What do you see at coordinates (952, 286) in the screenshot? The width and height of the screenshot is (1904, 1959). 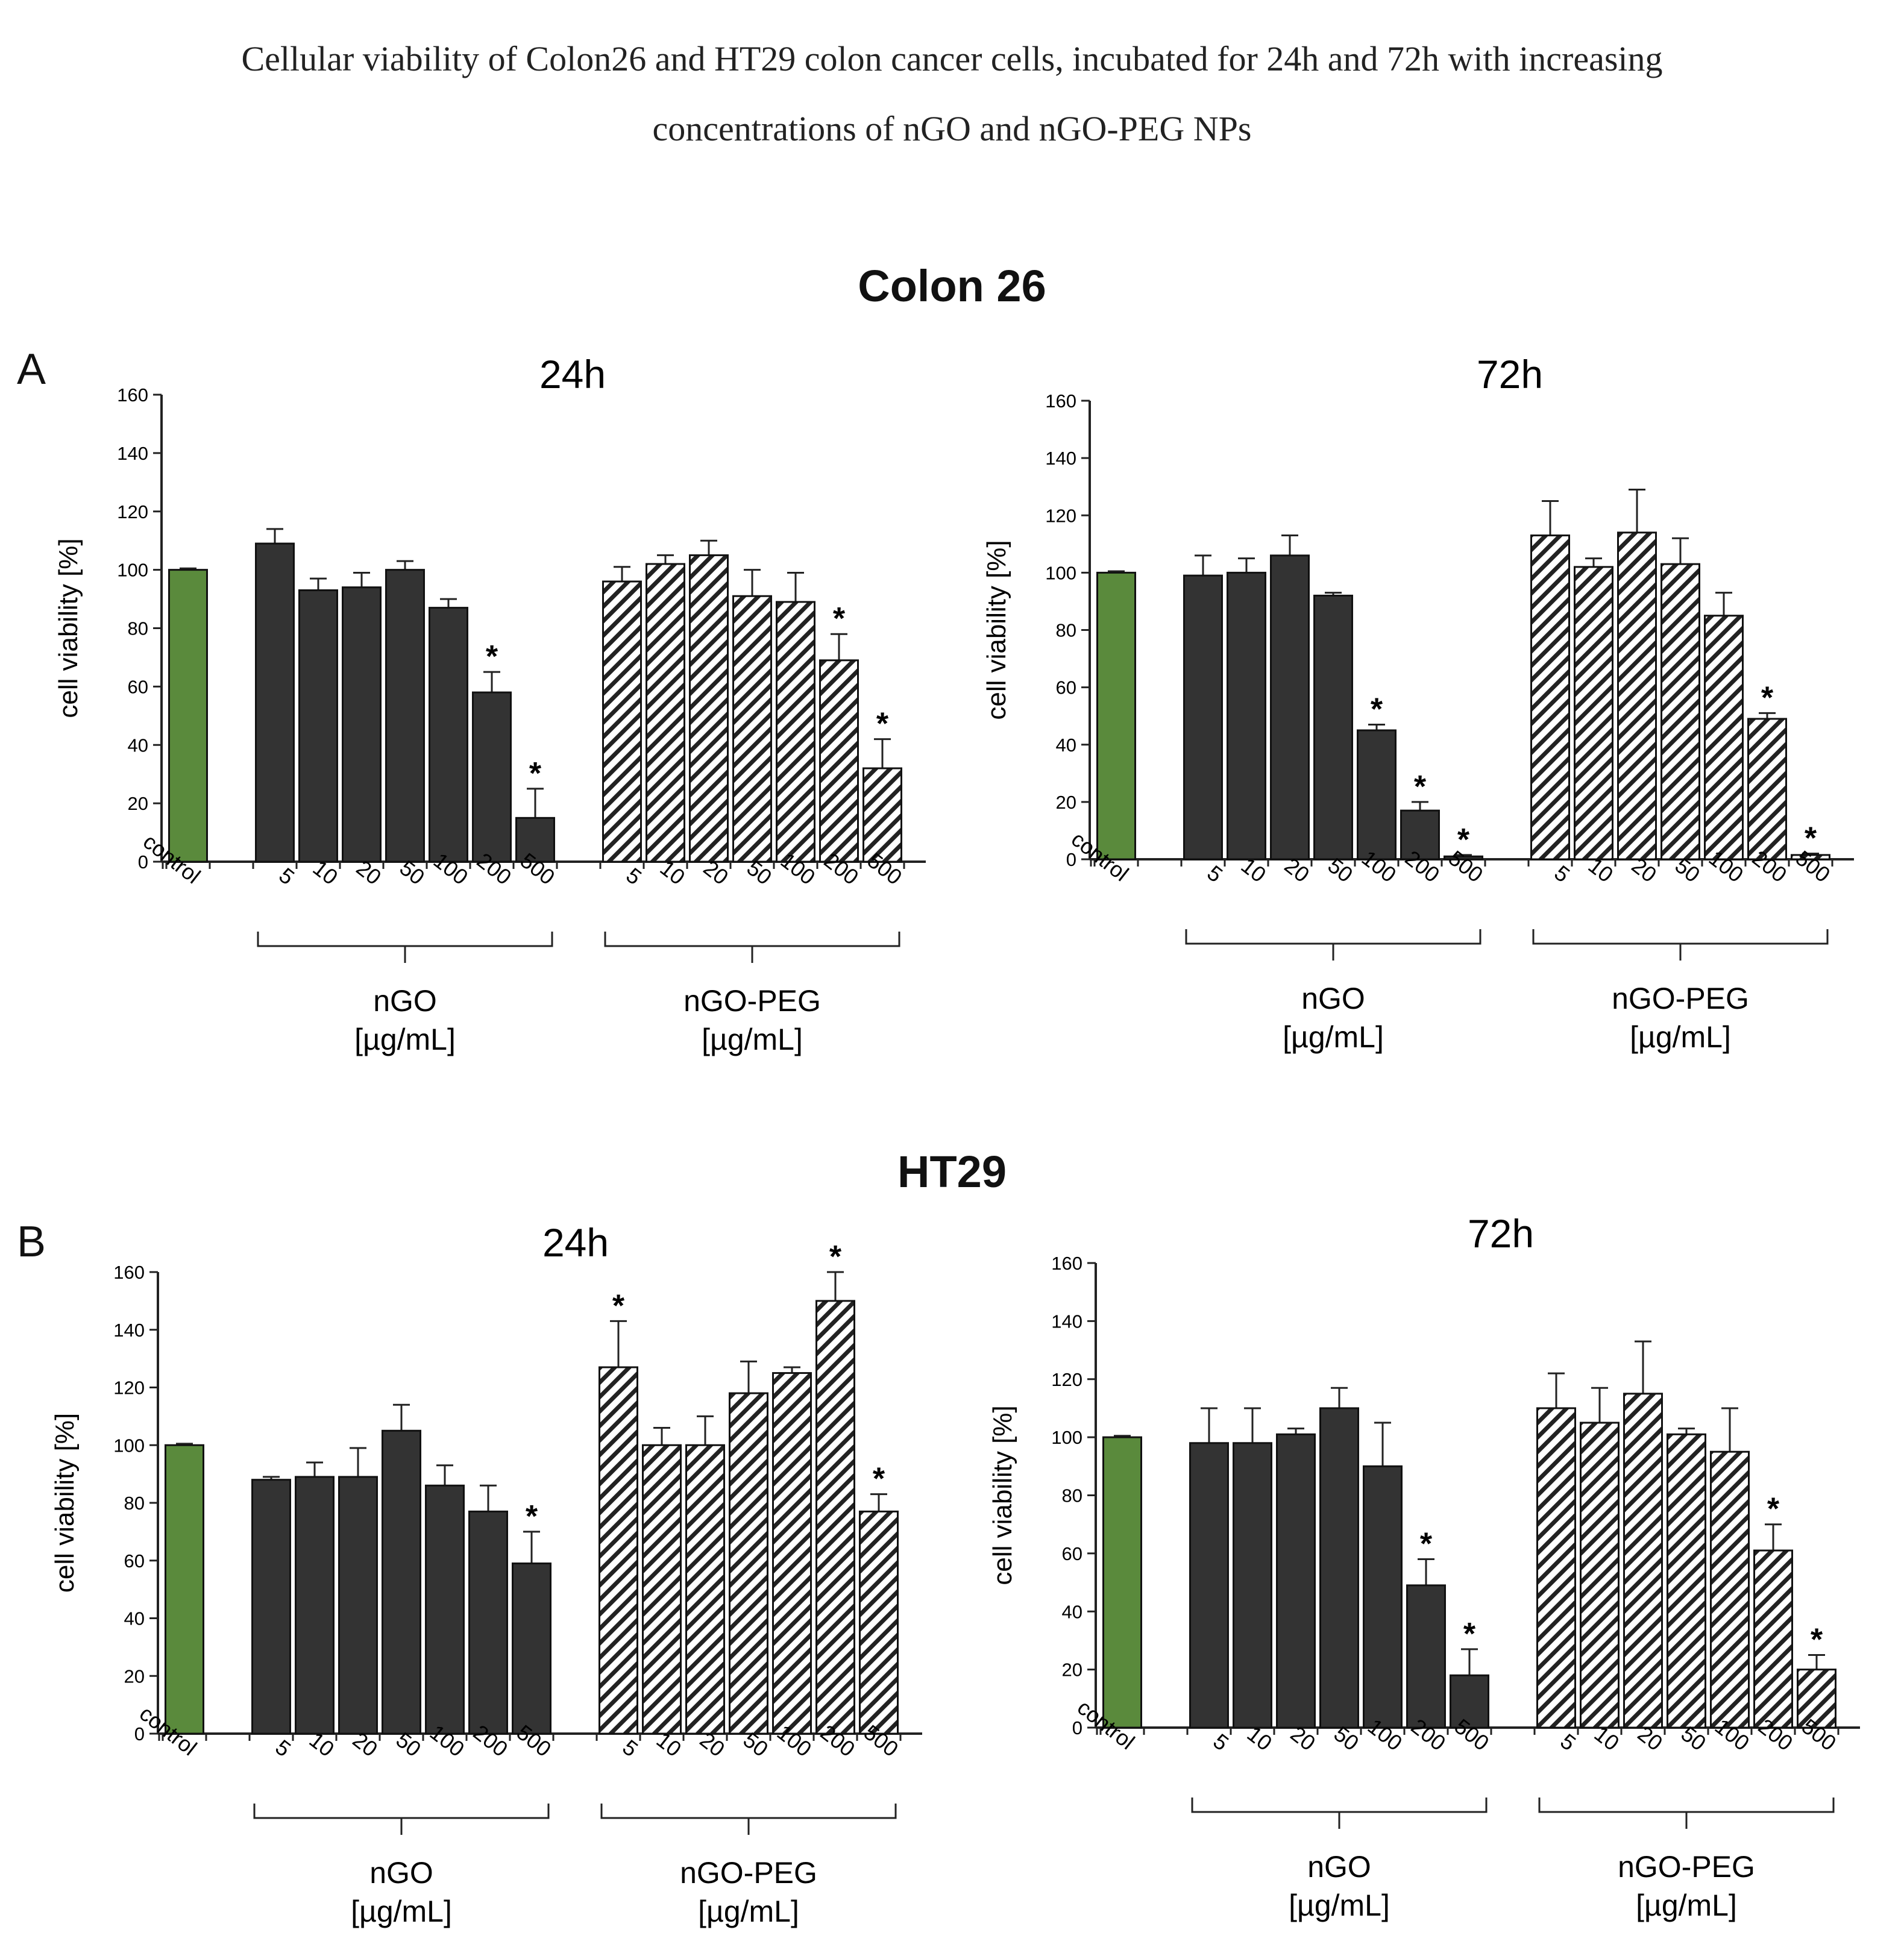 I see `section-title-colon26: Colon 26` at bounding box center [952, 286].